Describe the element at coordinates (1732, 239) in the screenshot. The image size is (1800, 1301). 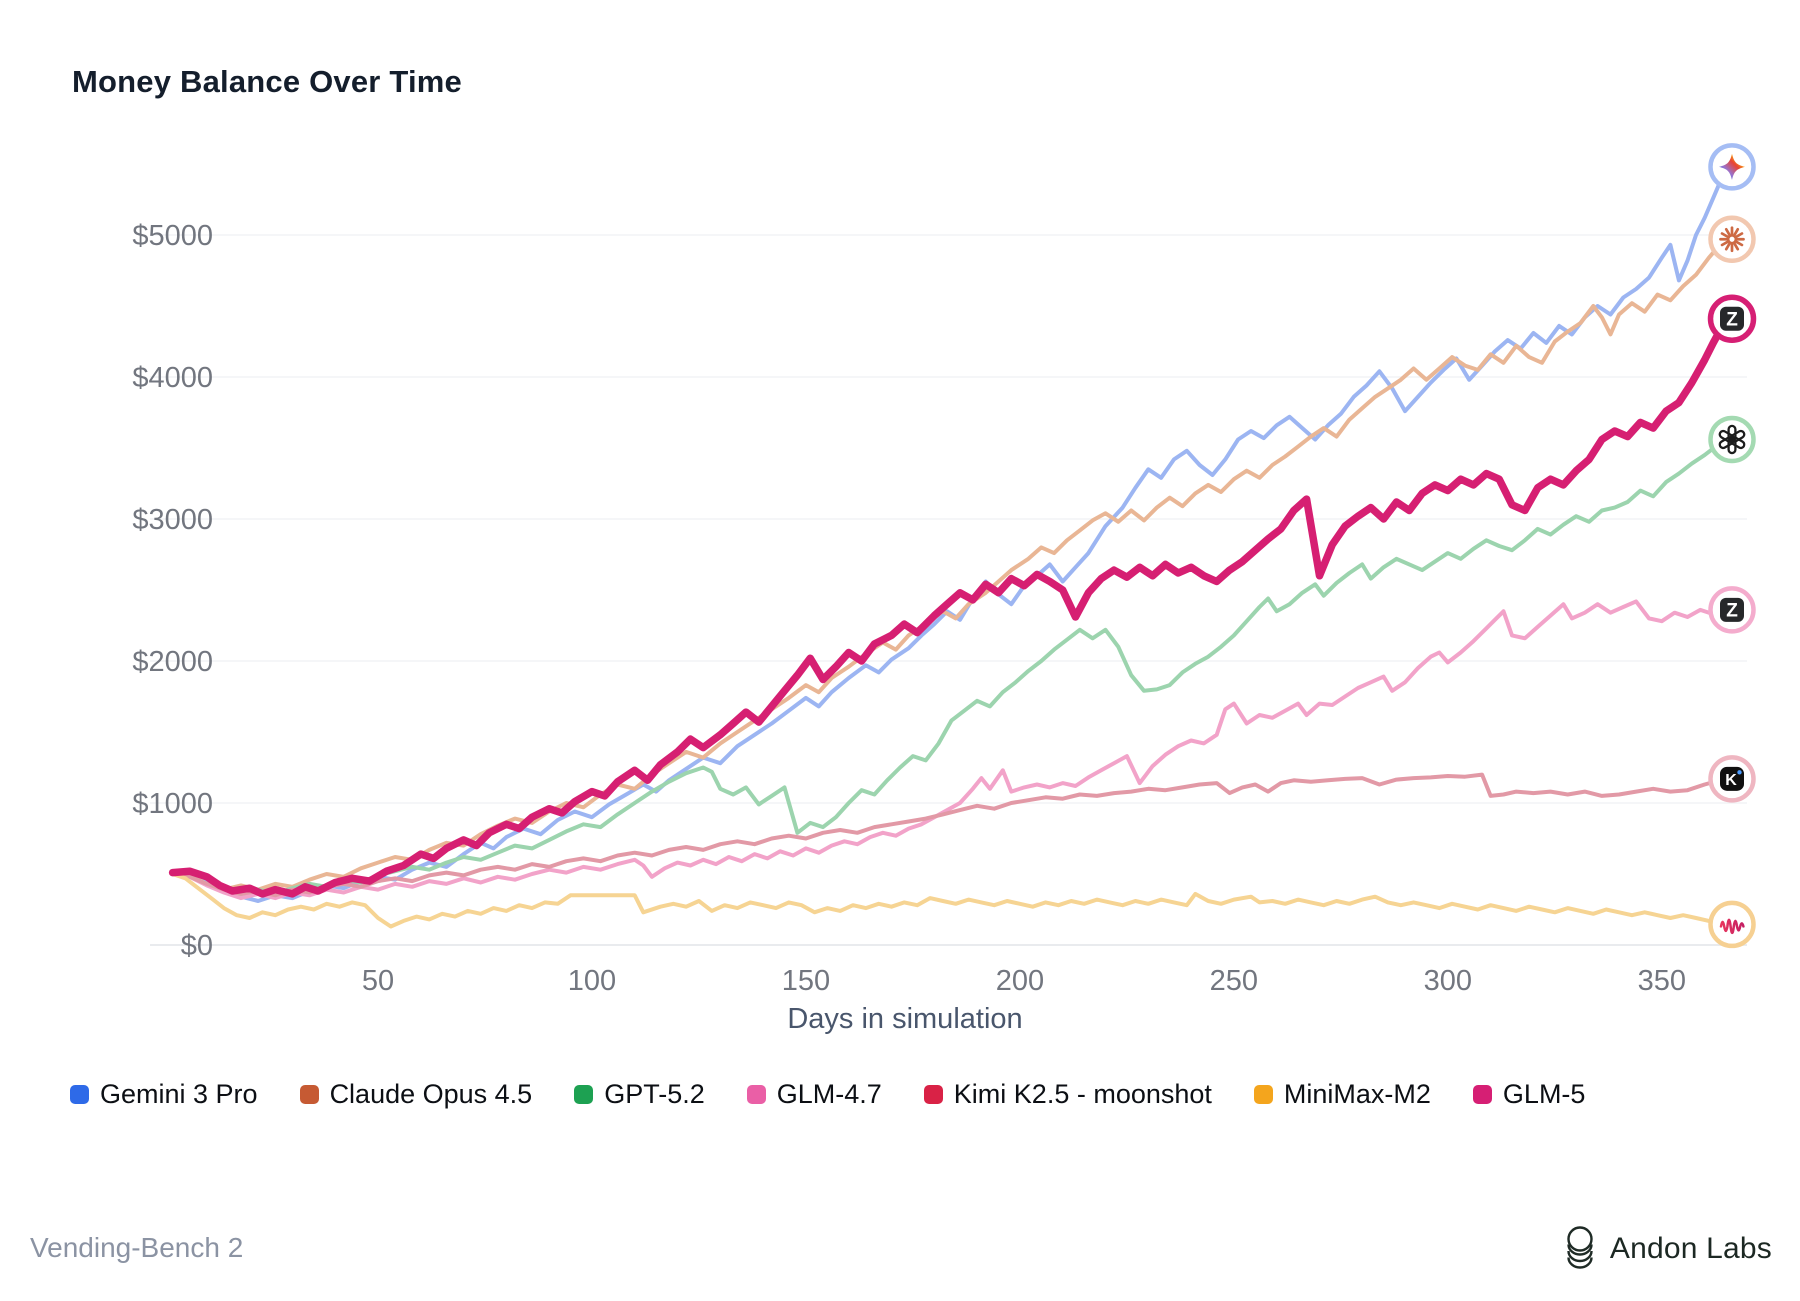
I see `claude-icon` at that location.